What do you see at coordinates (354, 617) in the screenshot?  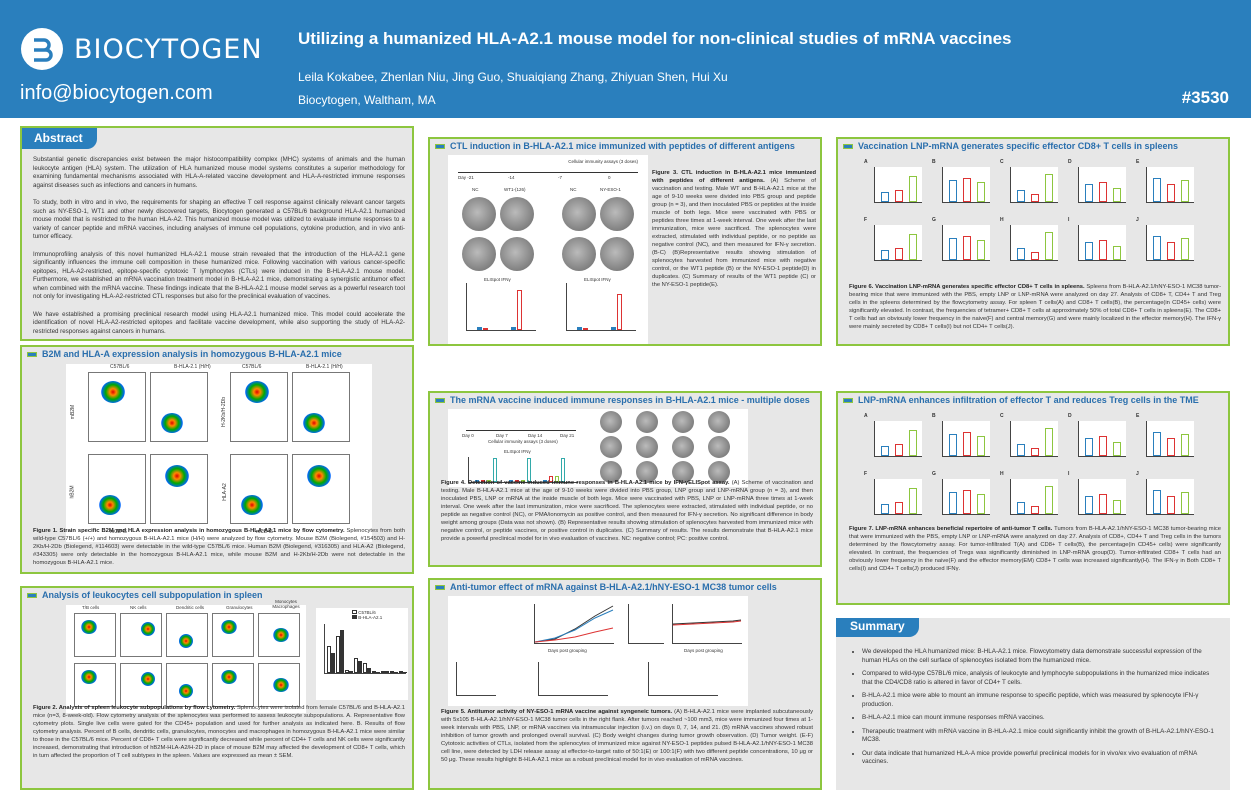 I see `legend-swatch` at bounding box center [354, 617].